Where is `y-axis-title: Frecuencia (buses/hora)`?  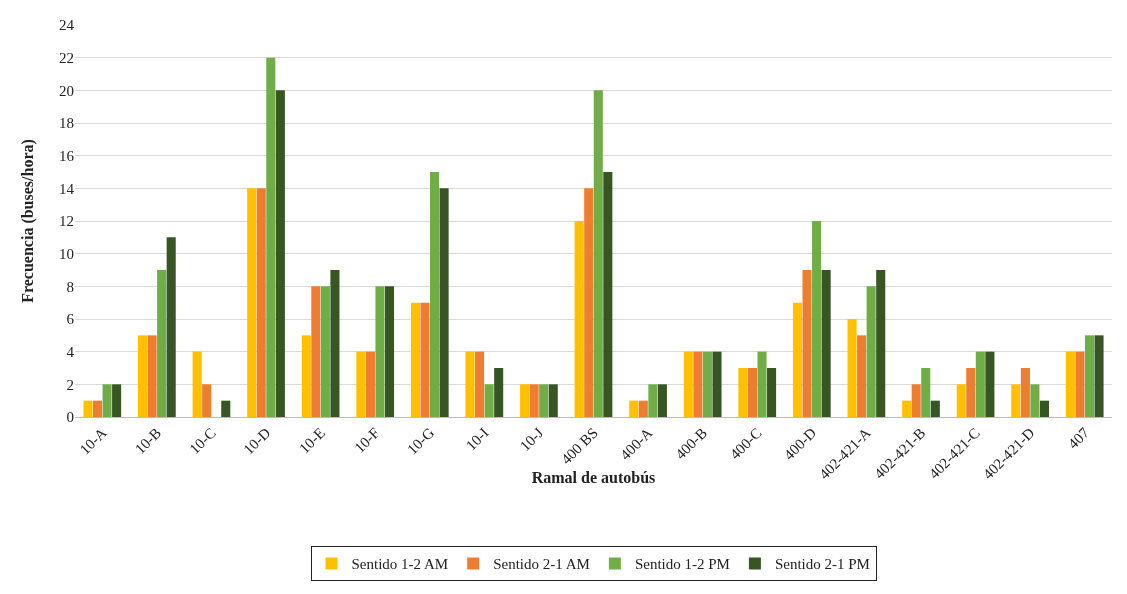
y-axis-title: Frecuencia (buses/hora) is located at coordinates (28, 221).